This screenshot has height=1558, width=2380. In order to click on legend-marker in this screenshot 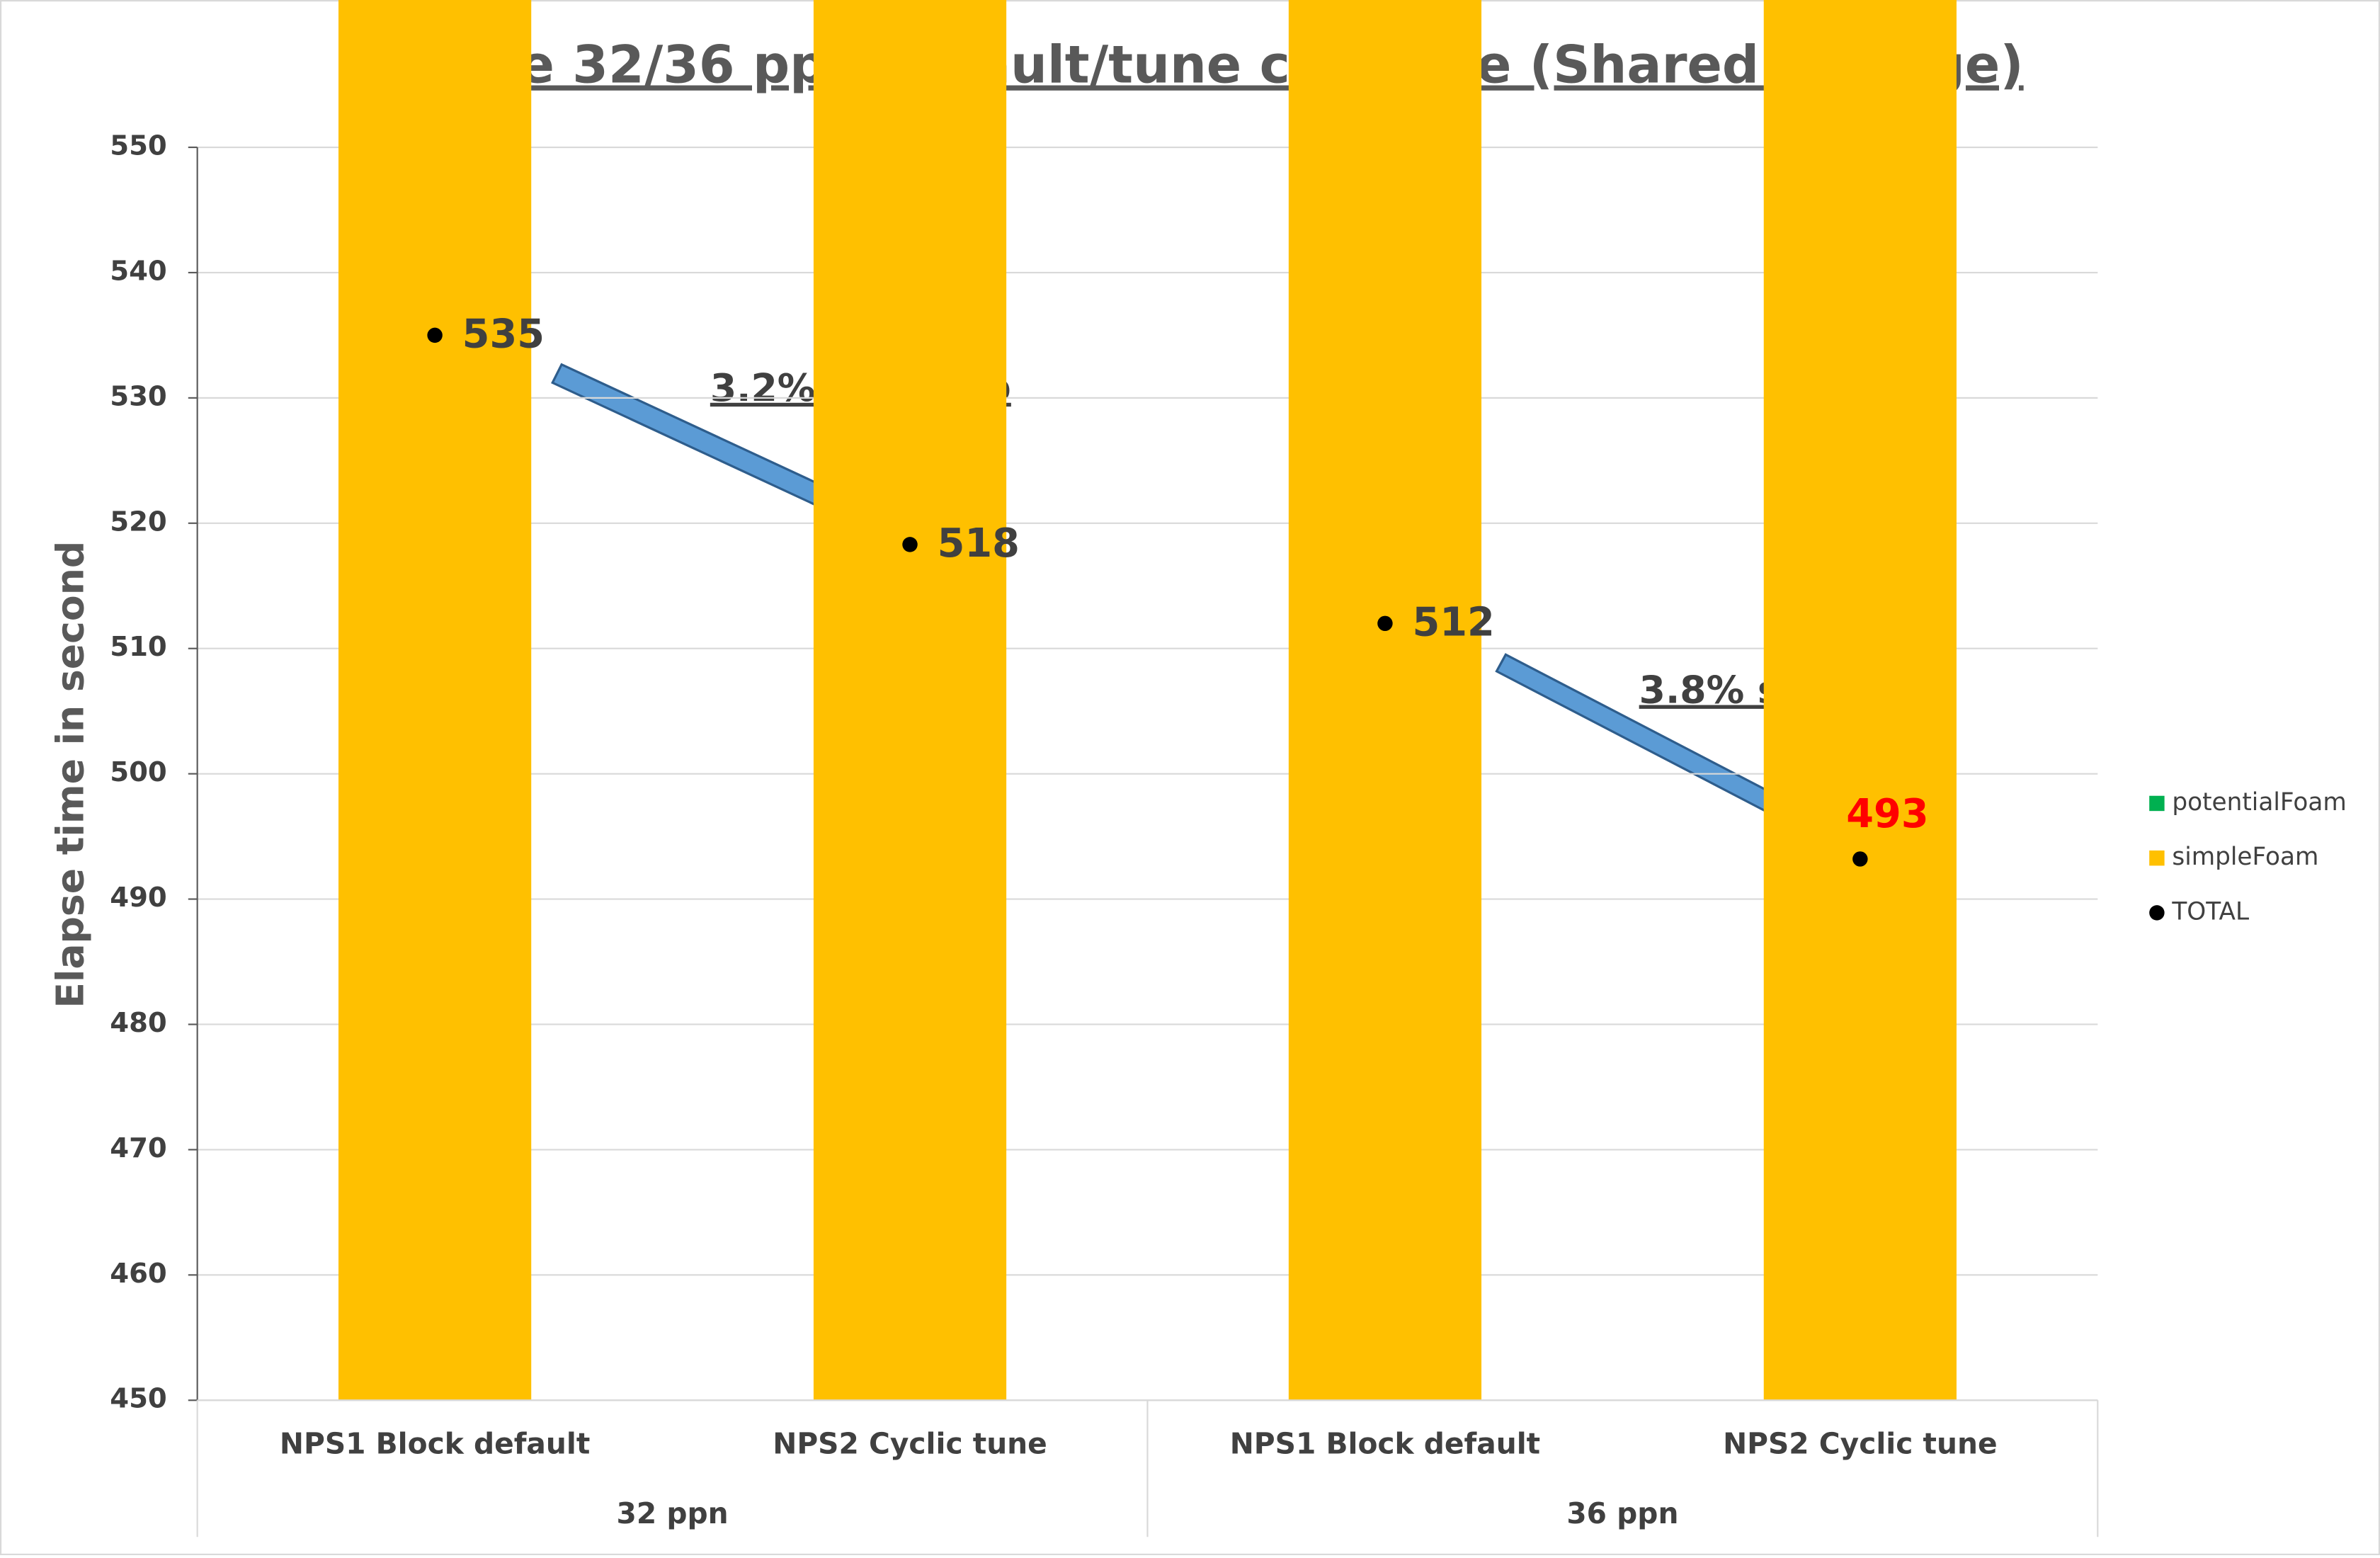, I will do `click(2157, 913)`.